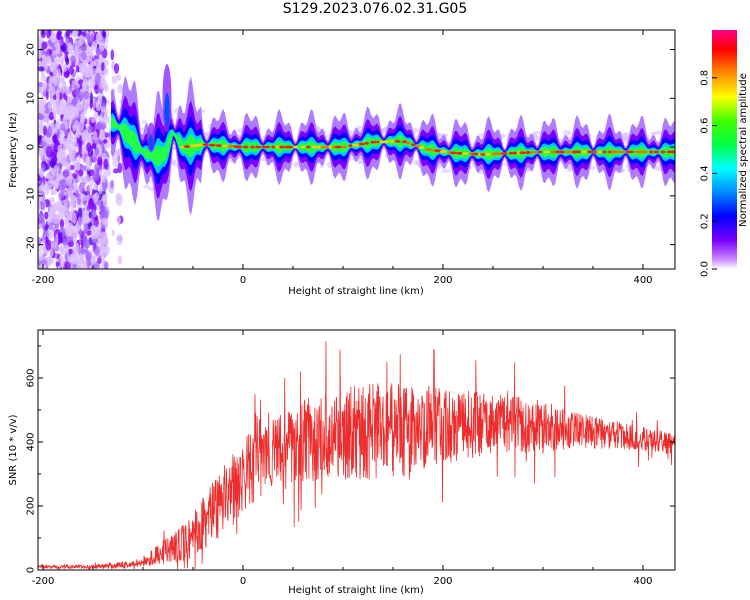  Describe the element at coordinates (13, 150) in the screenshot. I see `spectrogram-y-axis-label: Frequency (Hz)` at that location.